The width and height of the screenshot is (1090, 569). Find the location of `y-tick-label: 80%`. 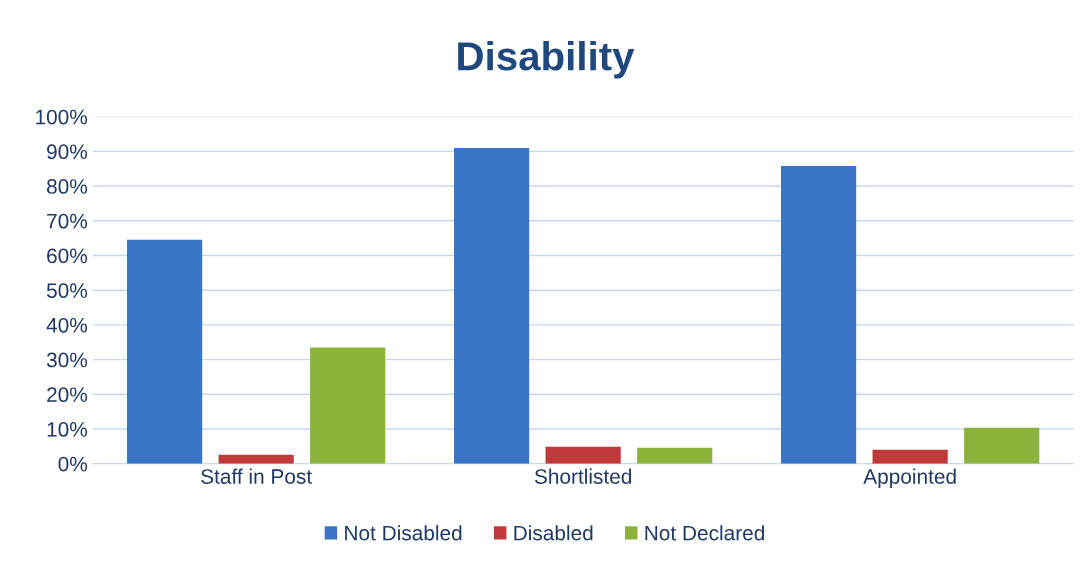

y-tick-label: 80% is located at coordinates (67, 186).